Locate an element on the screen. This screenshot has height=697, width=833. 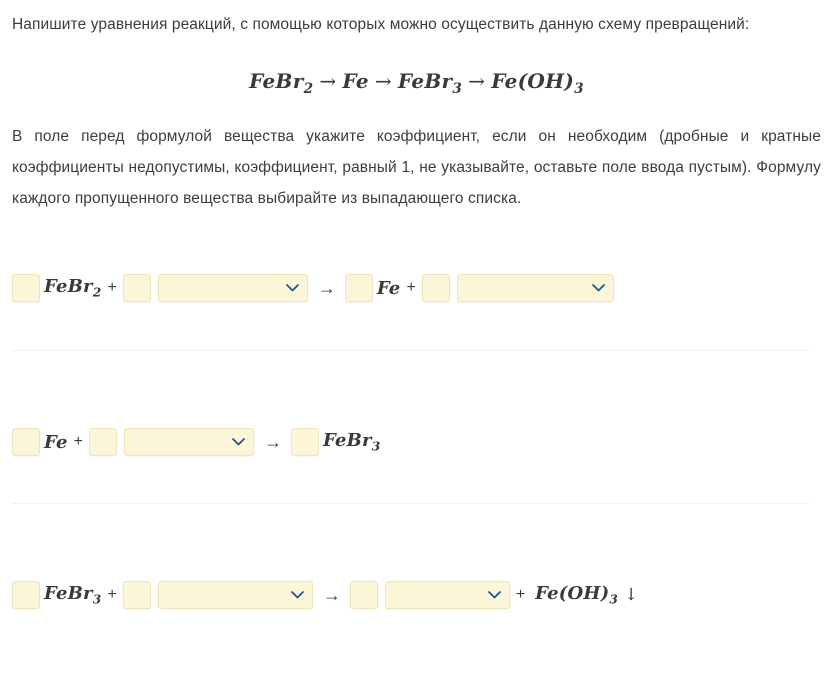
eq1-right-substance-select: H2HBrBr2HClH2OFeFeBr2FeBr3NaOHNaBr is located at coordinates (535, 288).